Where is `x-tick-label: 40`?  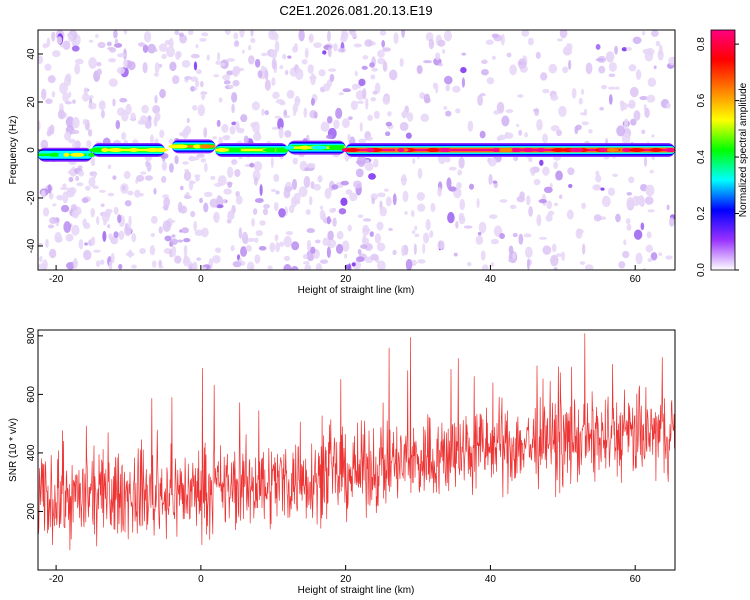 x-tick-label: 40 is located at coordinates (491, 579).